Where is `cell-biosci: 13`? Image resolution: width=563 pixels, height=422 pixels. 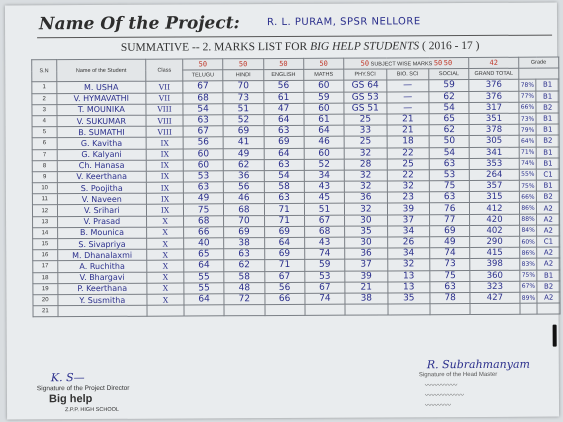
cell-biosci: 13 is located at coordinates (409, 287).